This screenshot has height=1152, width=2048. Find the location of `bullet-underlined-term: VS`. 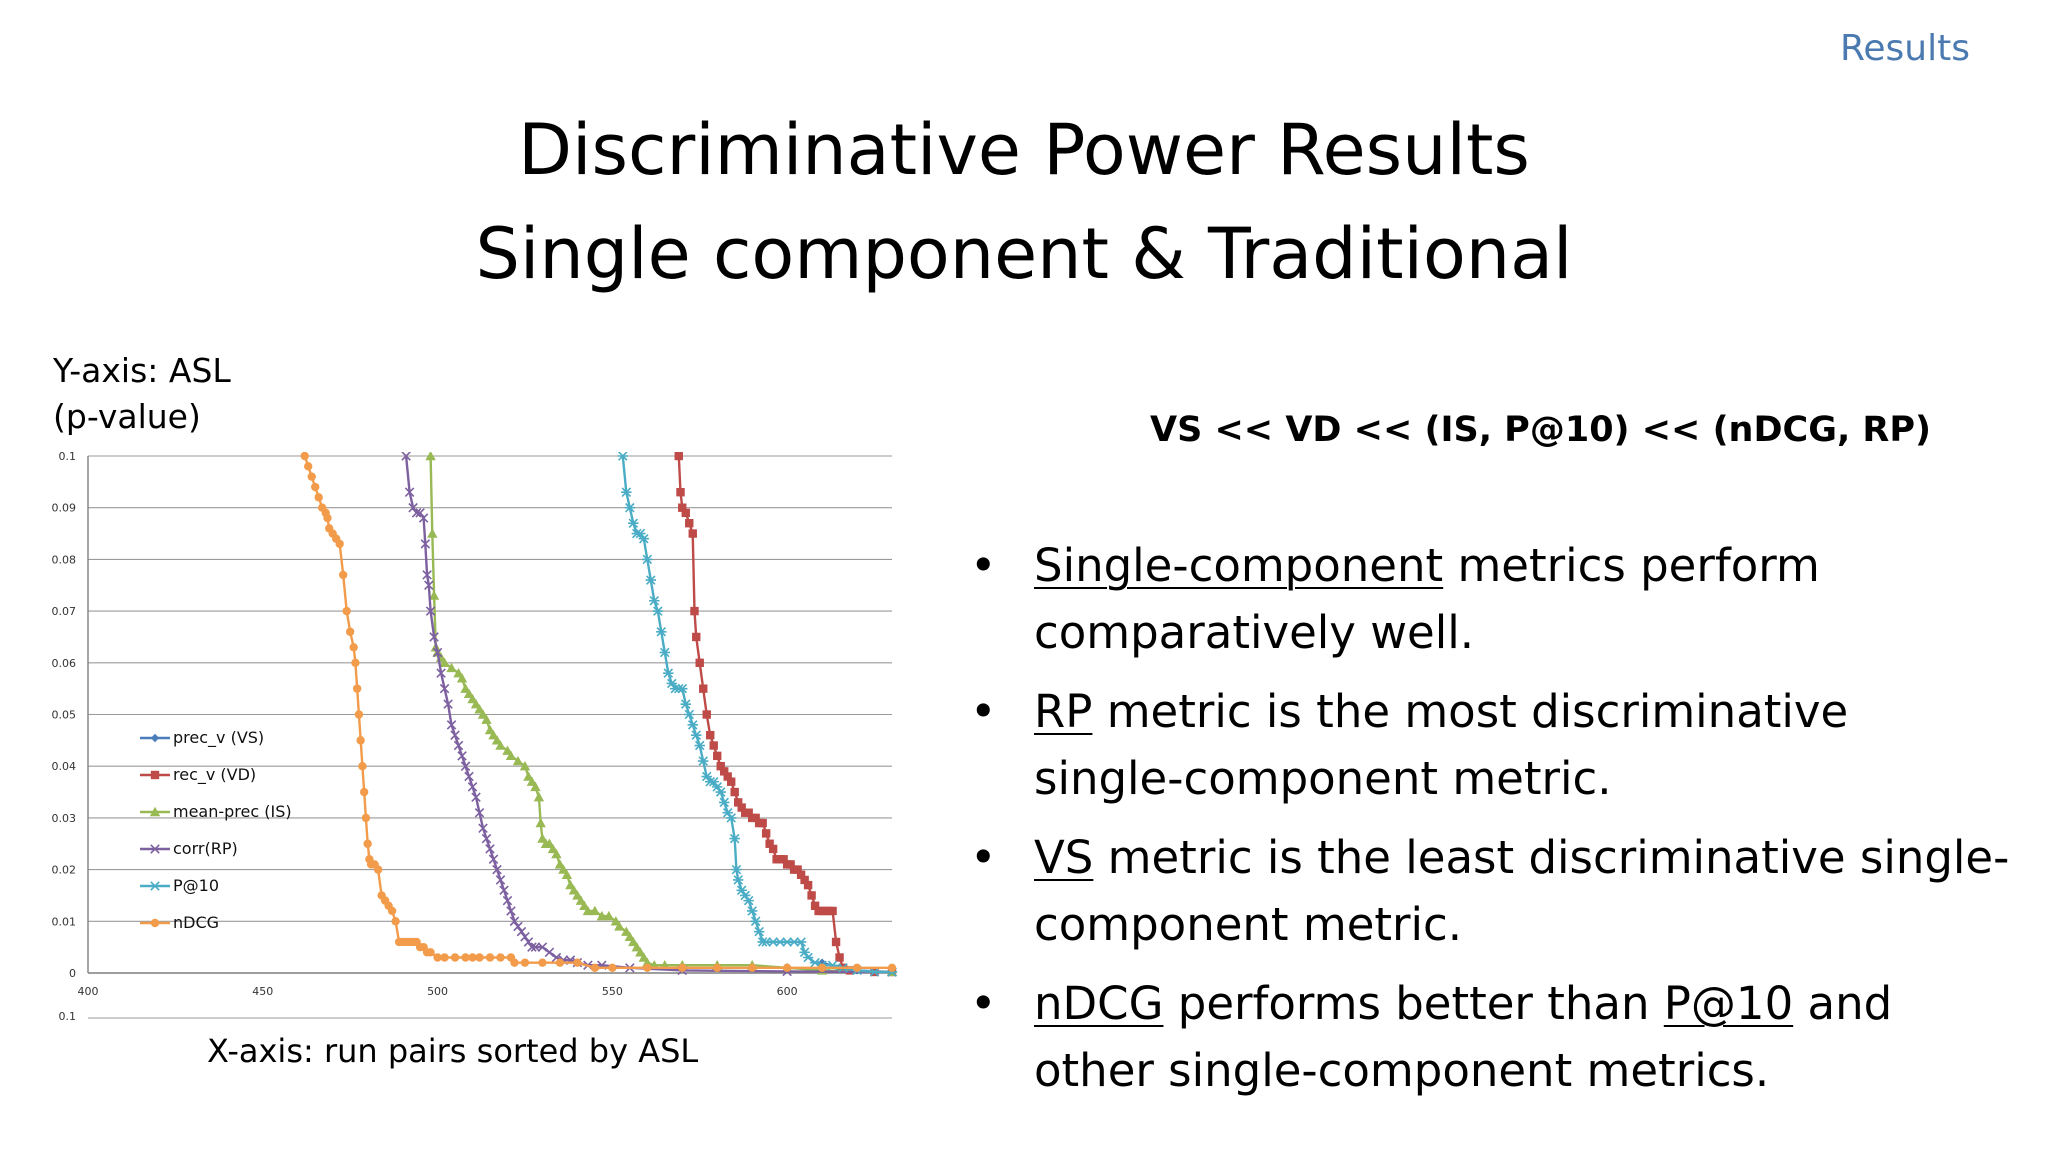

bullet-underlined-term: VS is located at coordinates (1064, 857).